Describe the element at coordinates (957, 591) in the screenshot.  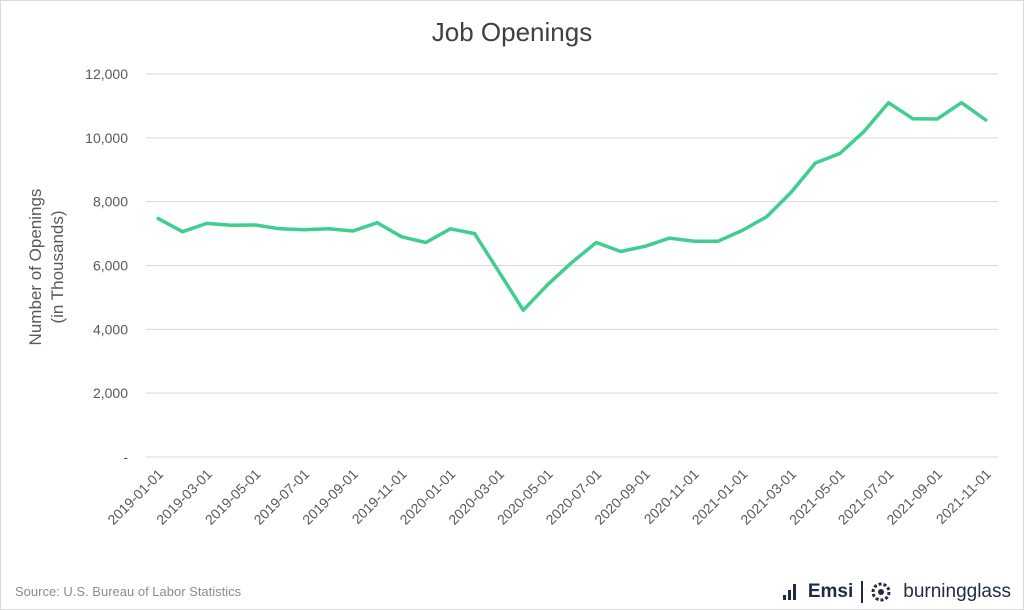
I see `burningglass-logo: burningglass` at that location.